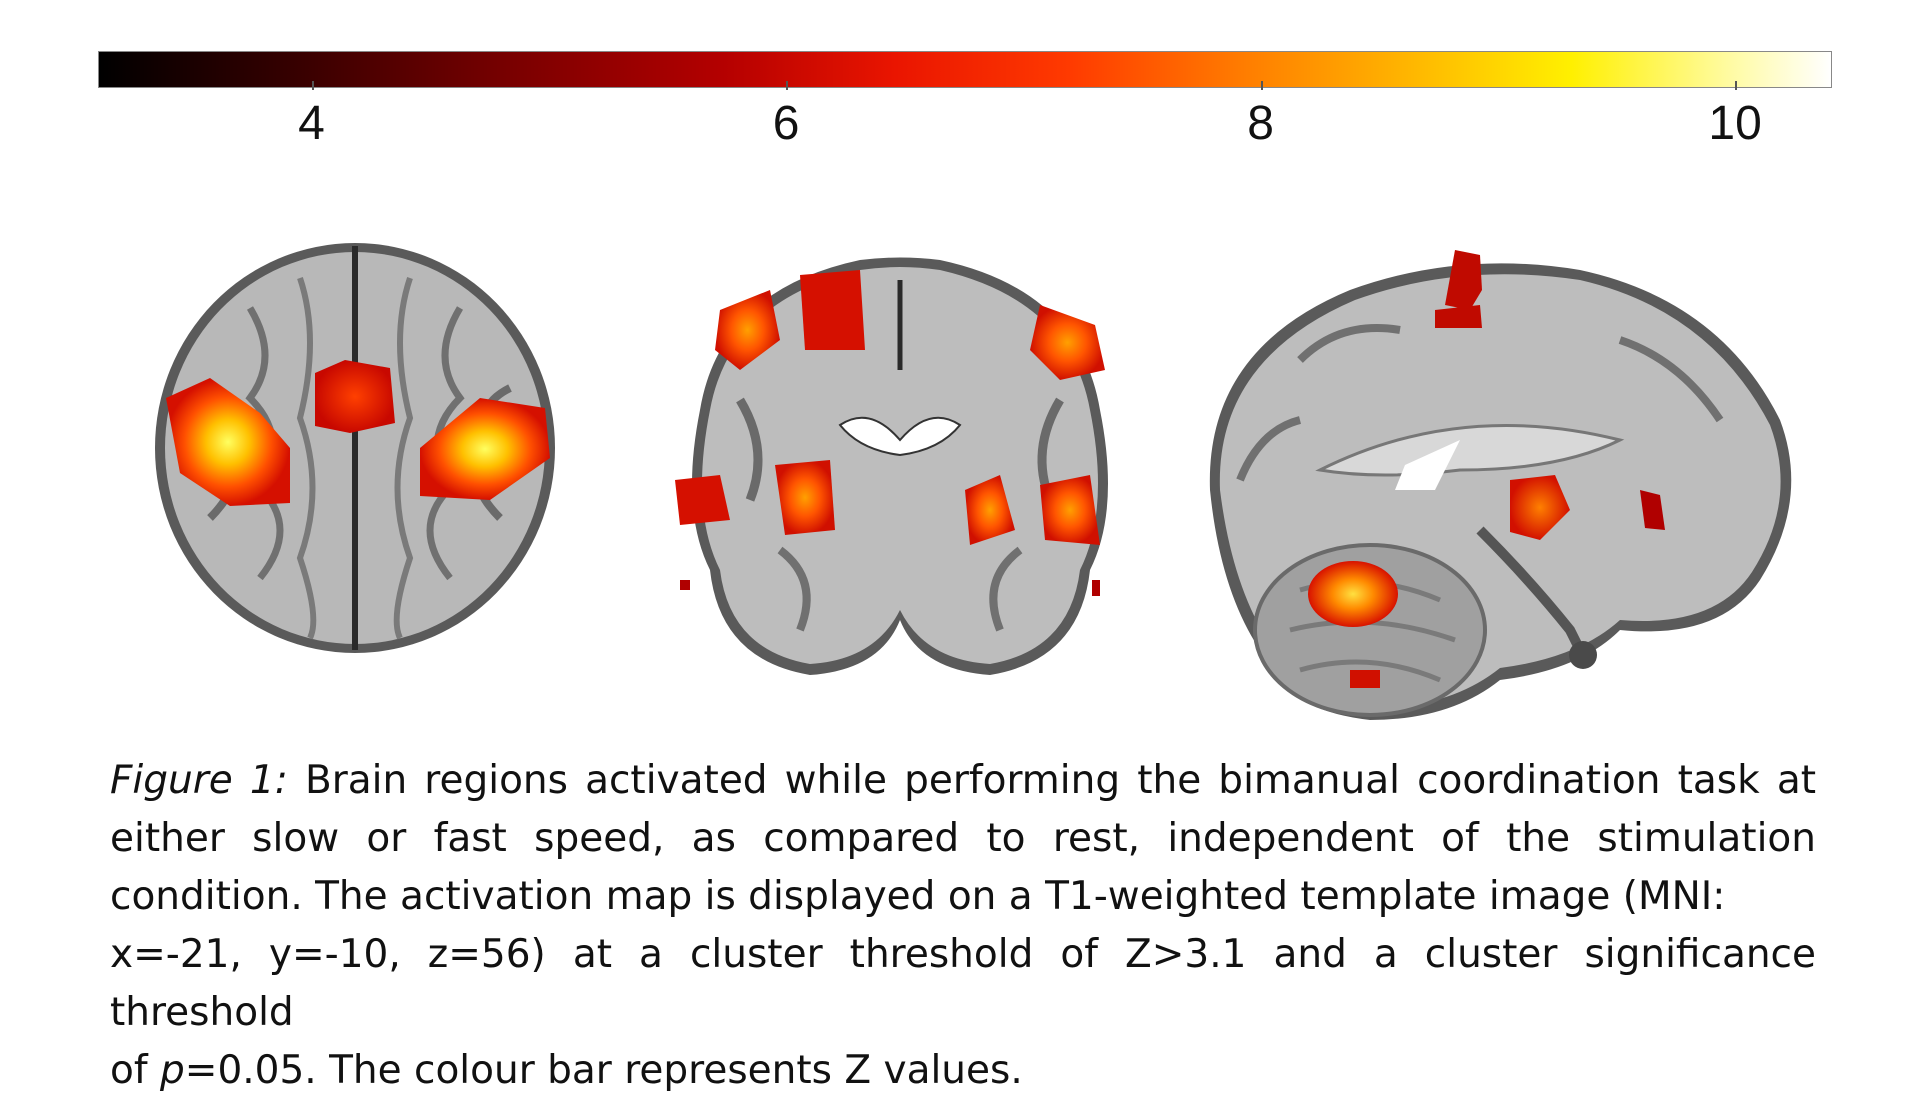 The width and height of the screenshot is (1920, 1100). What do you see at coordinates (1260, 123) in the screenshot?
I see `colorbar-tick-label: 8` at bounding box center [1260, 123].